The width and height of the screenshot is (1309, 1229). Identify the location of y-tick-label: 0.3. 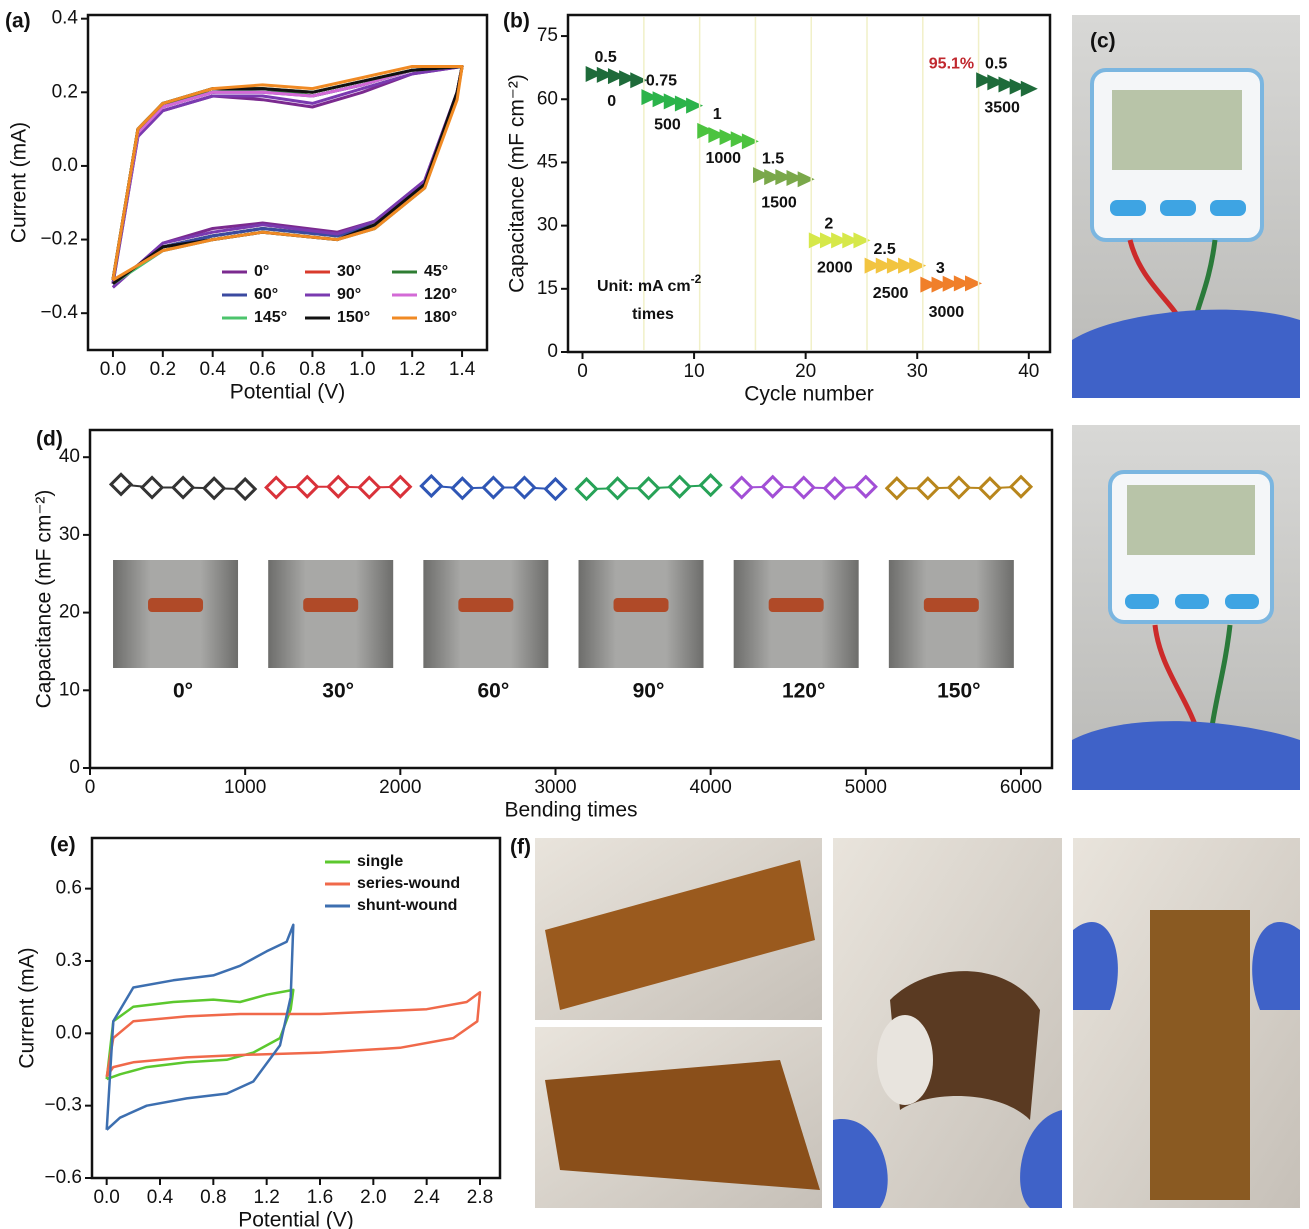
(69, 960).